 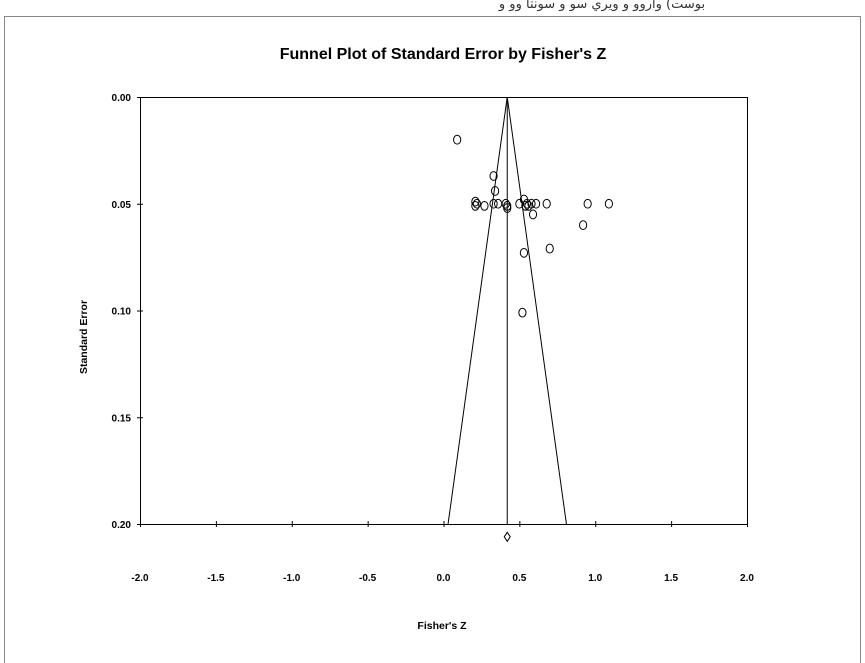 I want to click on y-tick-label: 0.05, so click(x=122, y=205).